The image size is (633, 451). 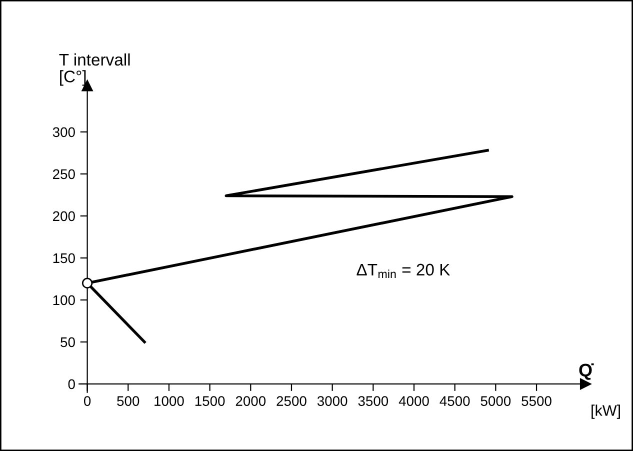 What do you see at coordinates (64, 300) in the screenshot?
I see `y-tick-label: 100` at bounding box center [64, 300].